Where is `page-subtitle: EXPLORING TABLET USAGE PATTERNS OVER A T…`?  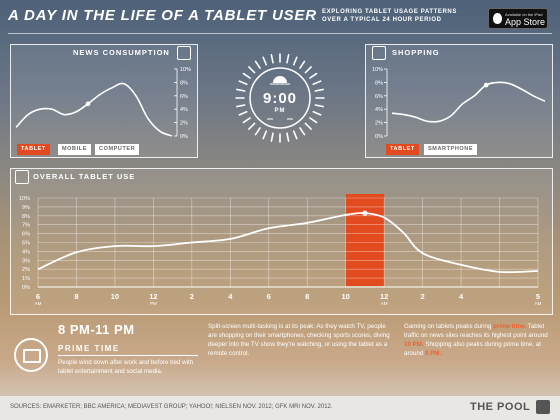
page-subtitle: EXPLORING TABLET USAGE PATTERNS OVER A T… is located at coordinates (402, 16).